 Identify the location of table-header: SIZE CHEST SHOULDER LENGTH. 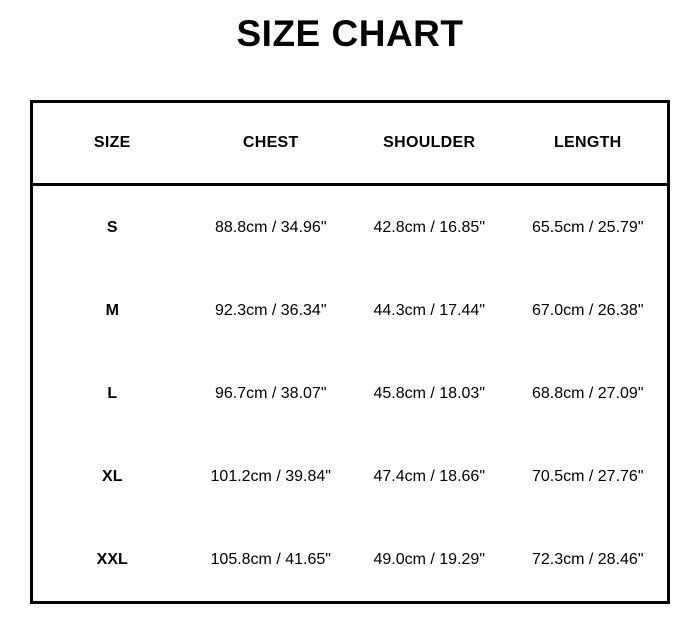
(350, 143).